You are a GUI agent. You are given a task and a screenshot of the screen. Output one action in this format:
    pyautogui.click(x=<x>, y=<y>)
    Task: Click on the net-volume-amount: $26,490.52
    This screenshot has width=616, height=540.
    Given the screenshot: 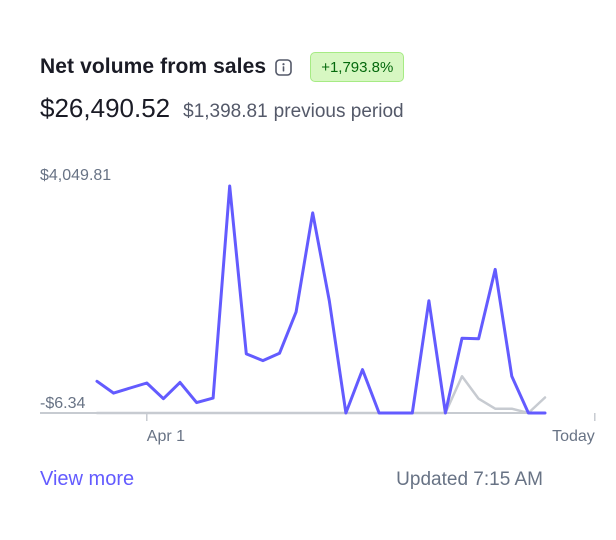 What is the action you would take?
    pyautogui.click(x=105, y=108)
    